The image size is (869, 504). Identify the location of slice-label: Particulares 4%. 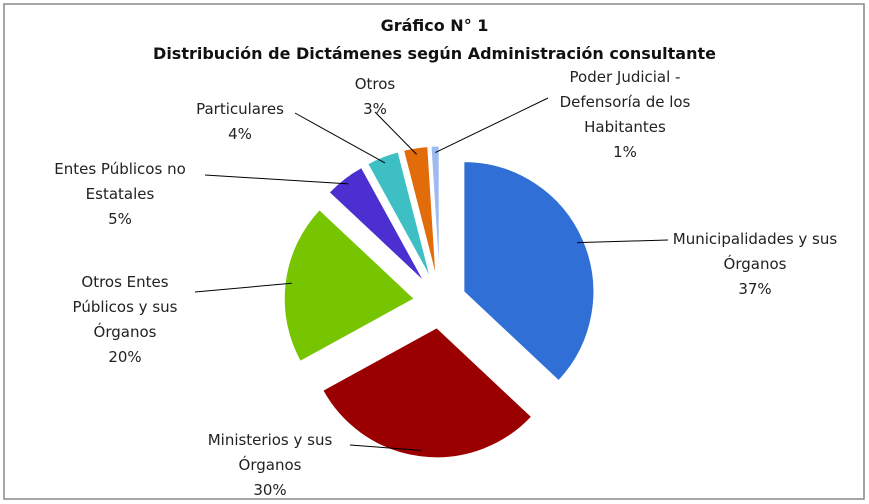
(240, 122).